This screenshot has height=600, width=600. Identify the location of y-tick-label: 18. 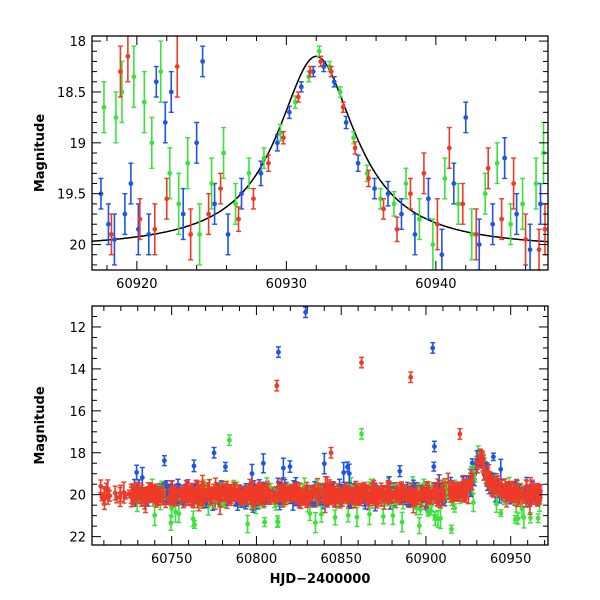
(77, 42).